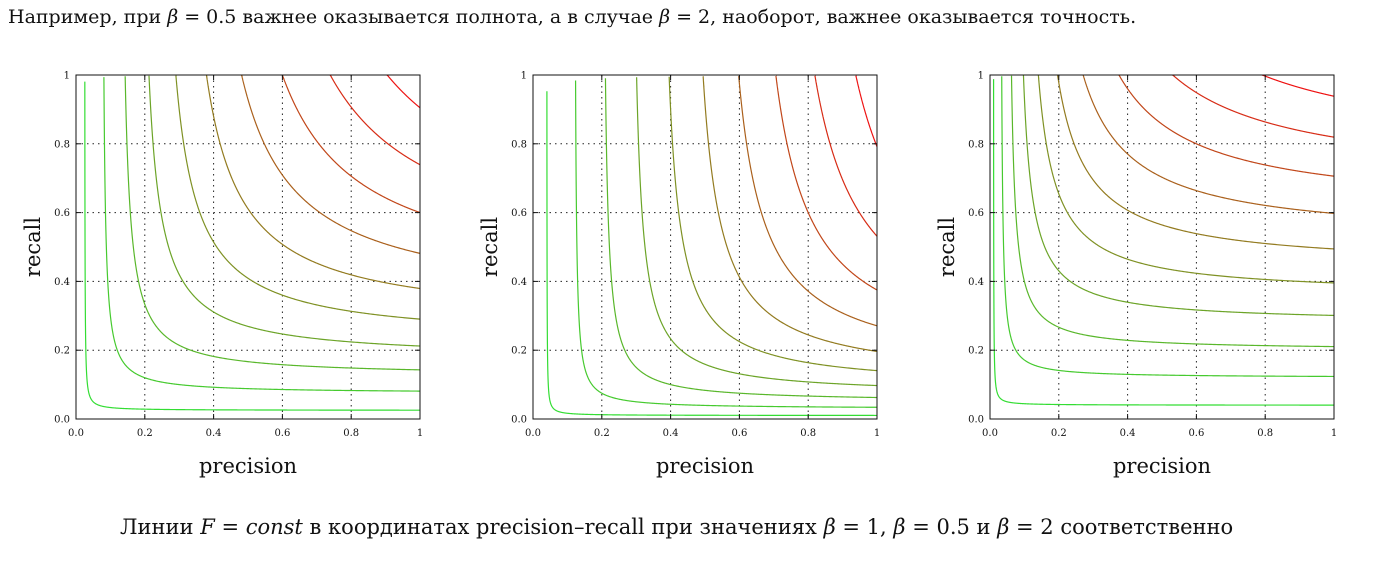  I want to click on caption-sep2: и, so click(983, 527).